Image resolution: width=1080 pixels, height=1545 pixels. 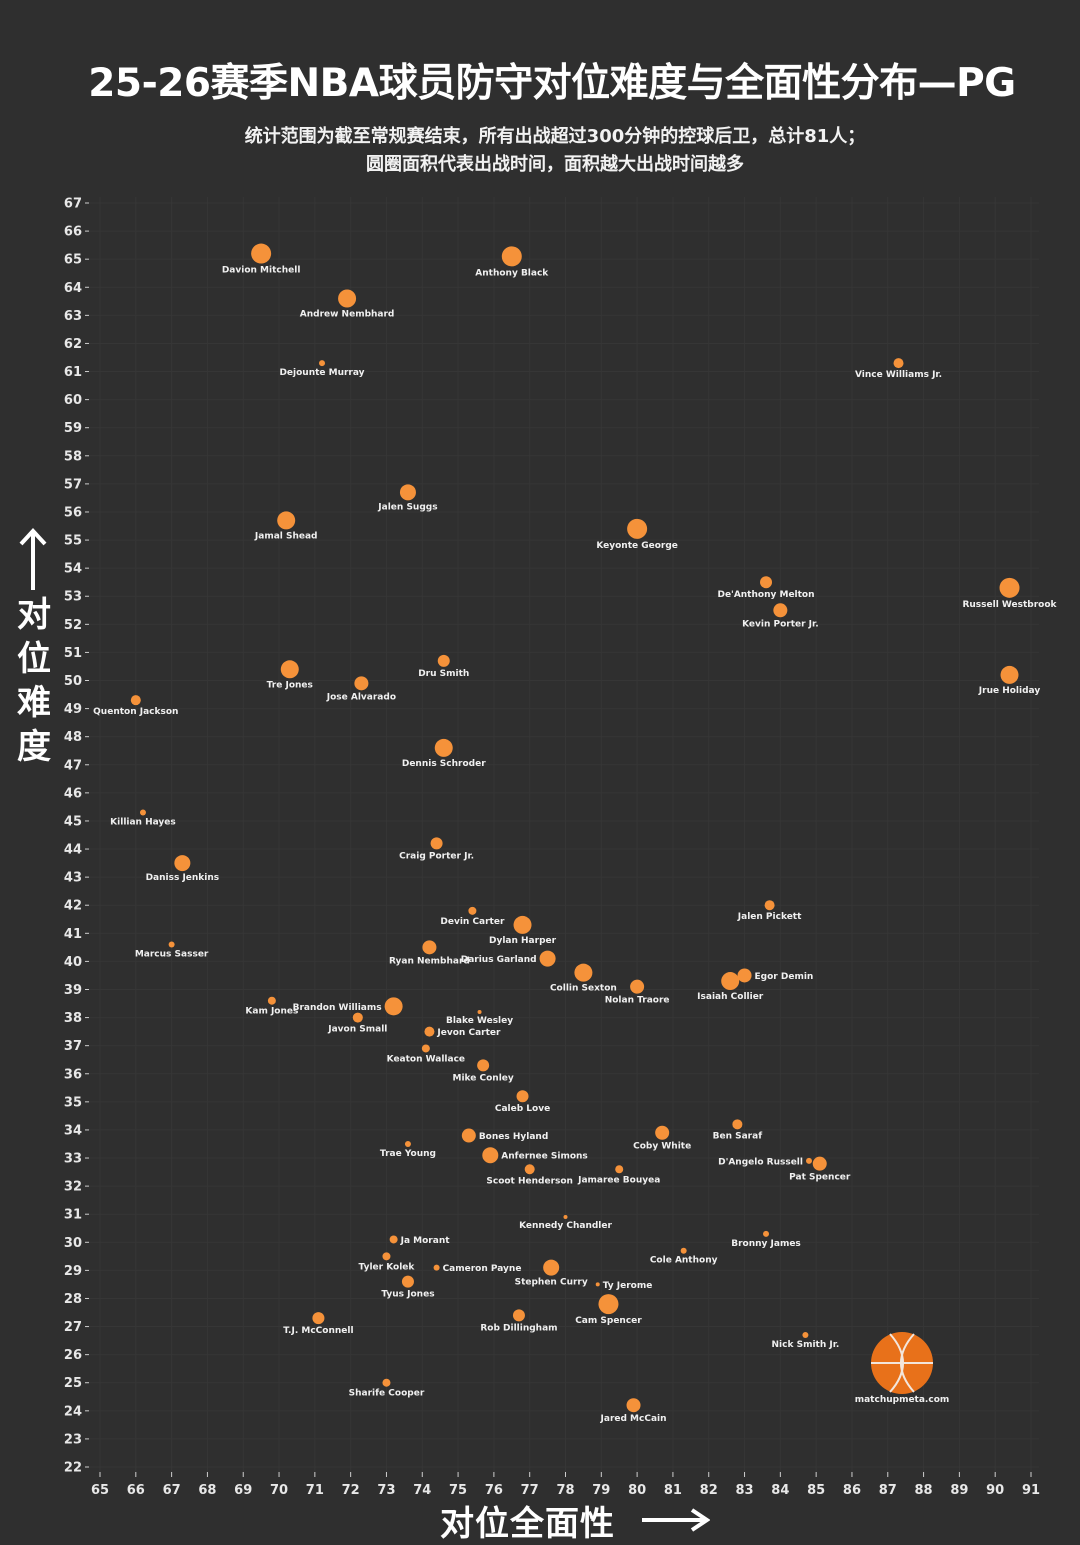 I want to click on point-label: Jared McCain, so click(x=633, y=1419).